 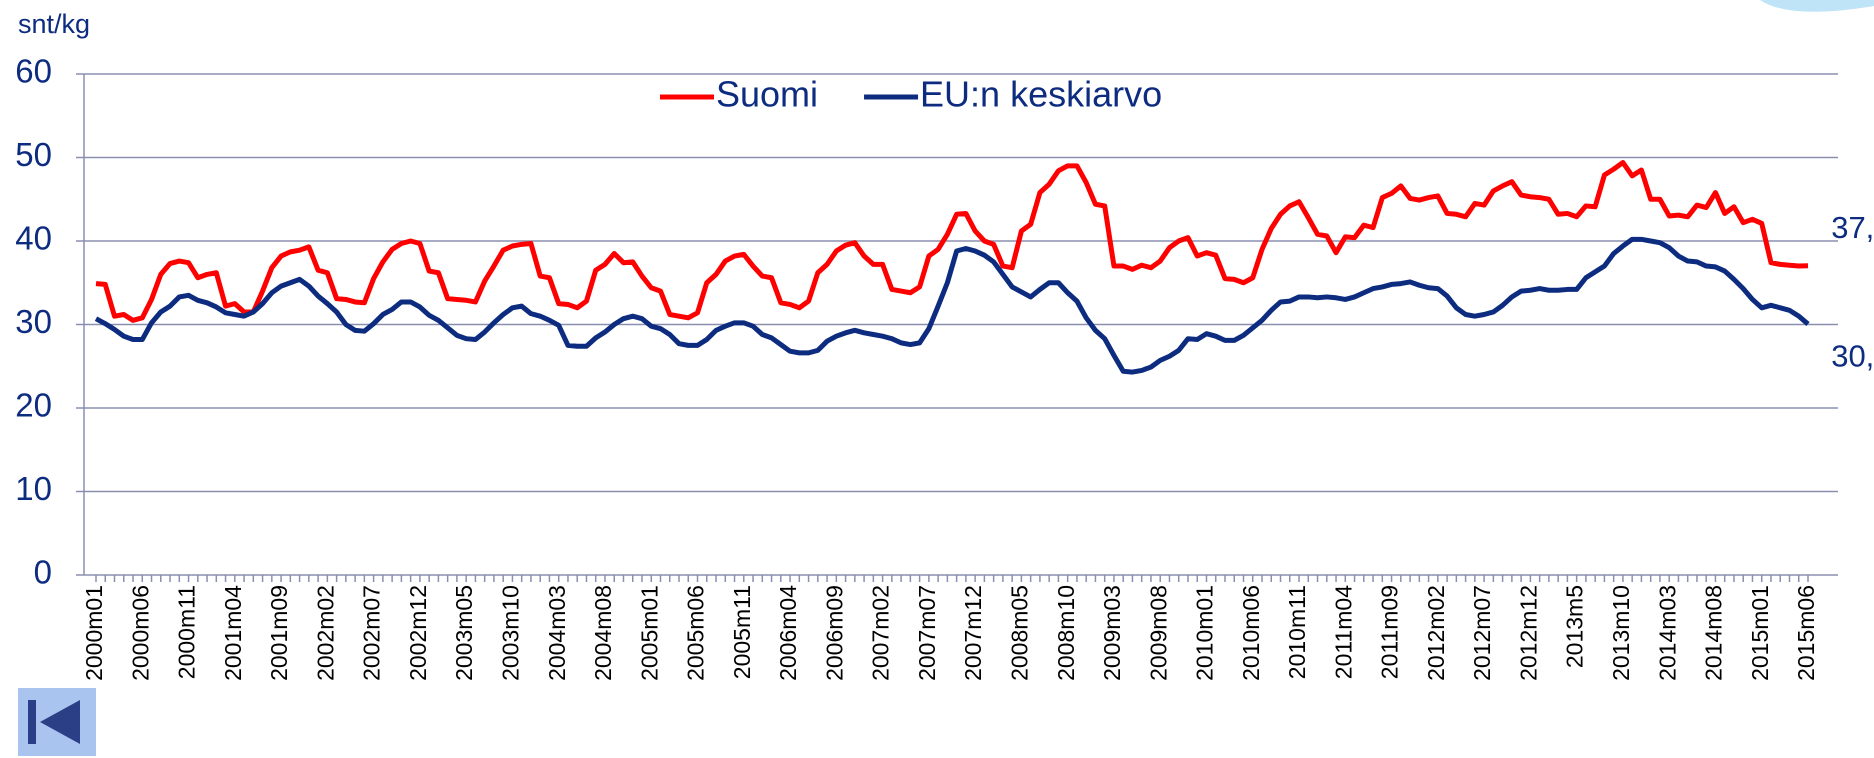 I want to click on x-tick-label: 2011m09, so click(x=1390, y=632).